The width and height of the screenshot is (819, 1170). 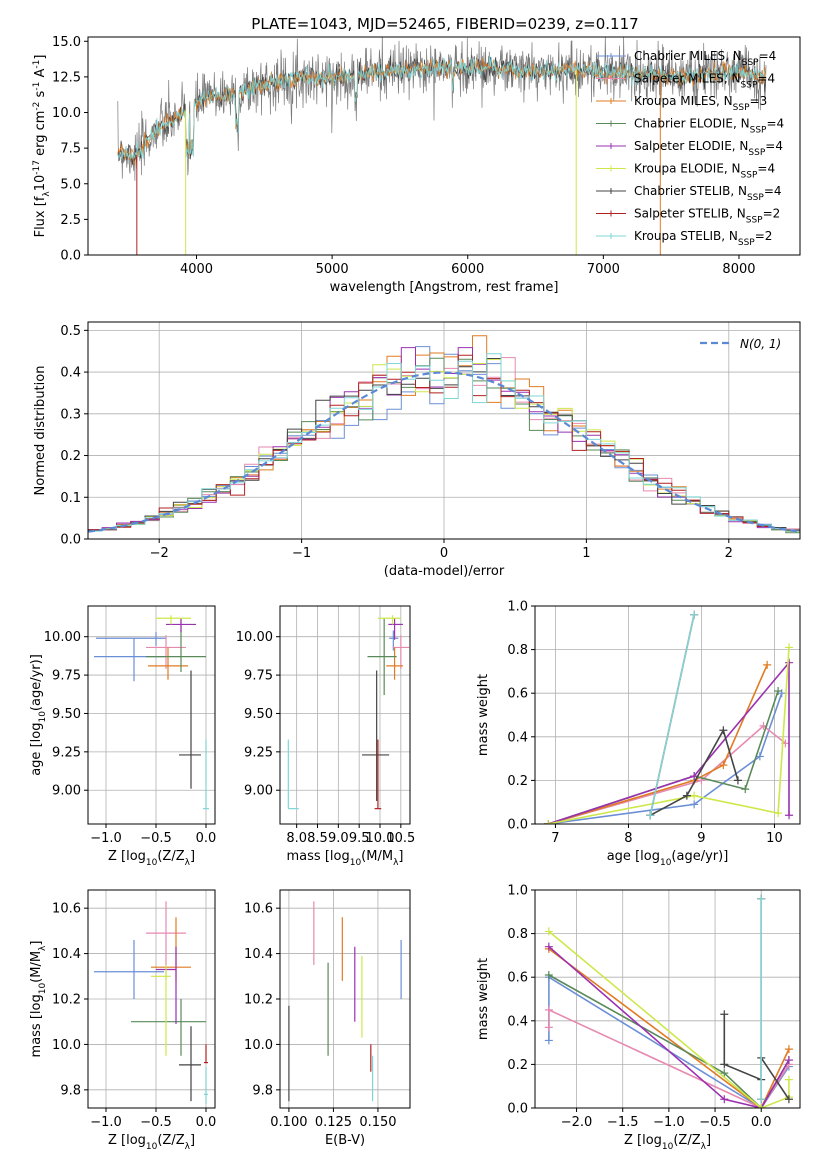 I want to click on x-tick-label: 4000, so click(x=196, y=269).